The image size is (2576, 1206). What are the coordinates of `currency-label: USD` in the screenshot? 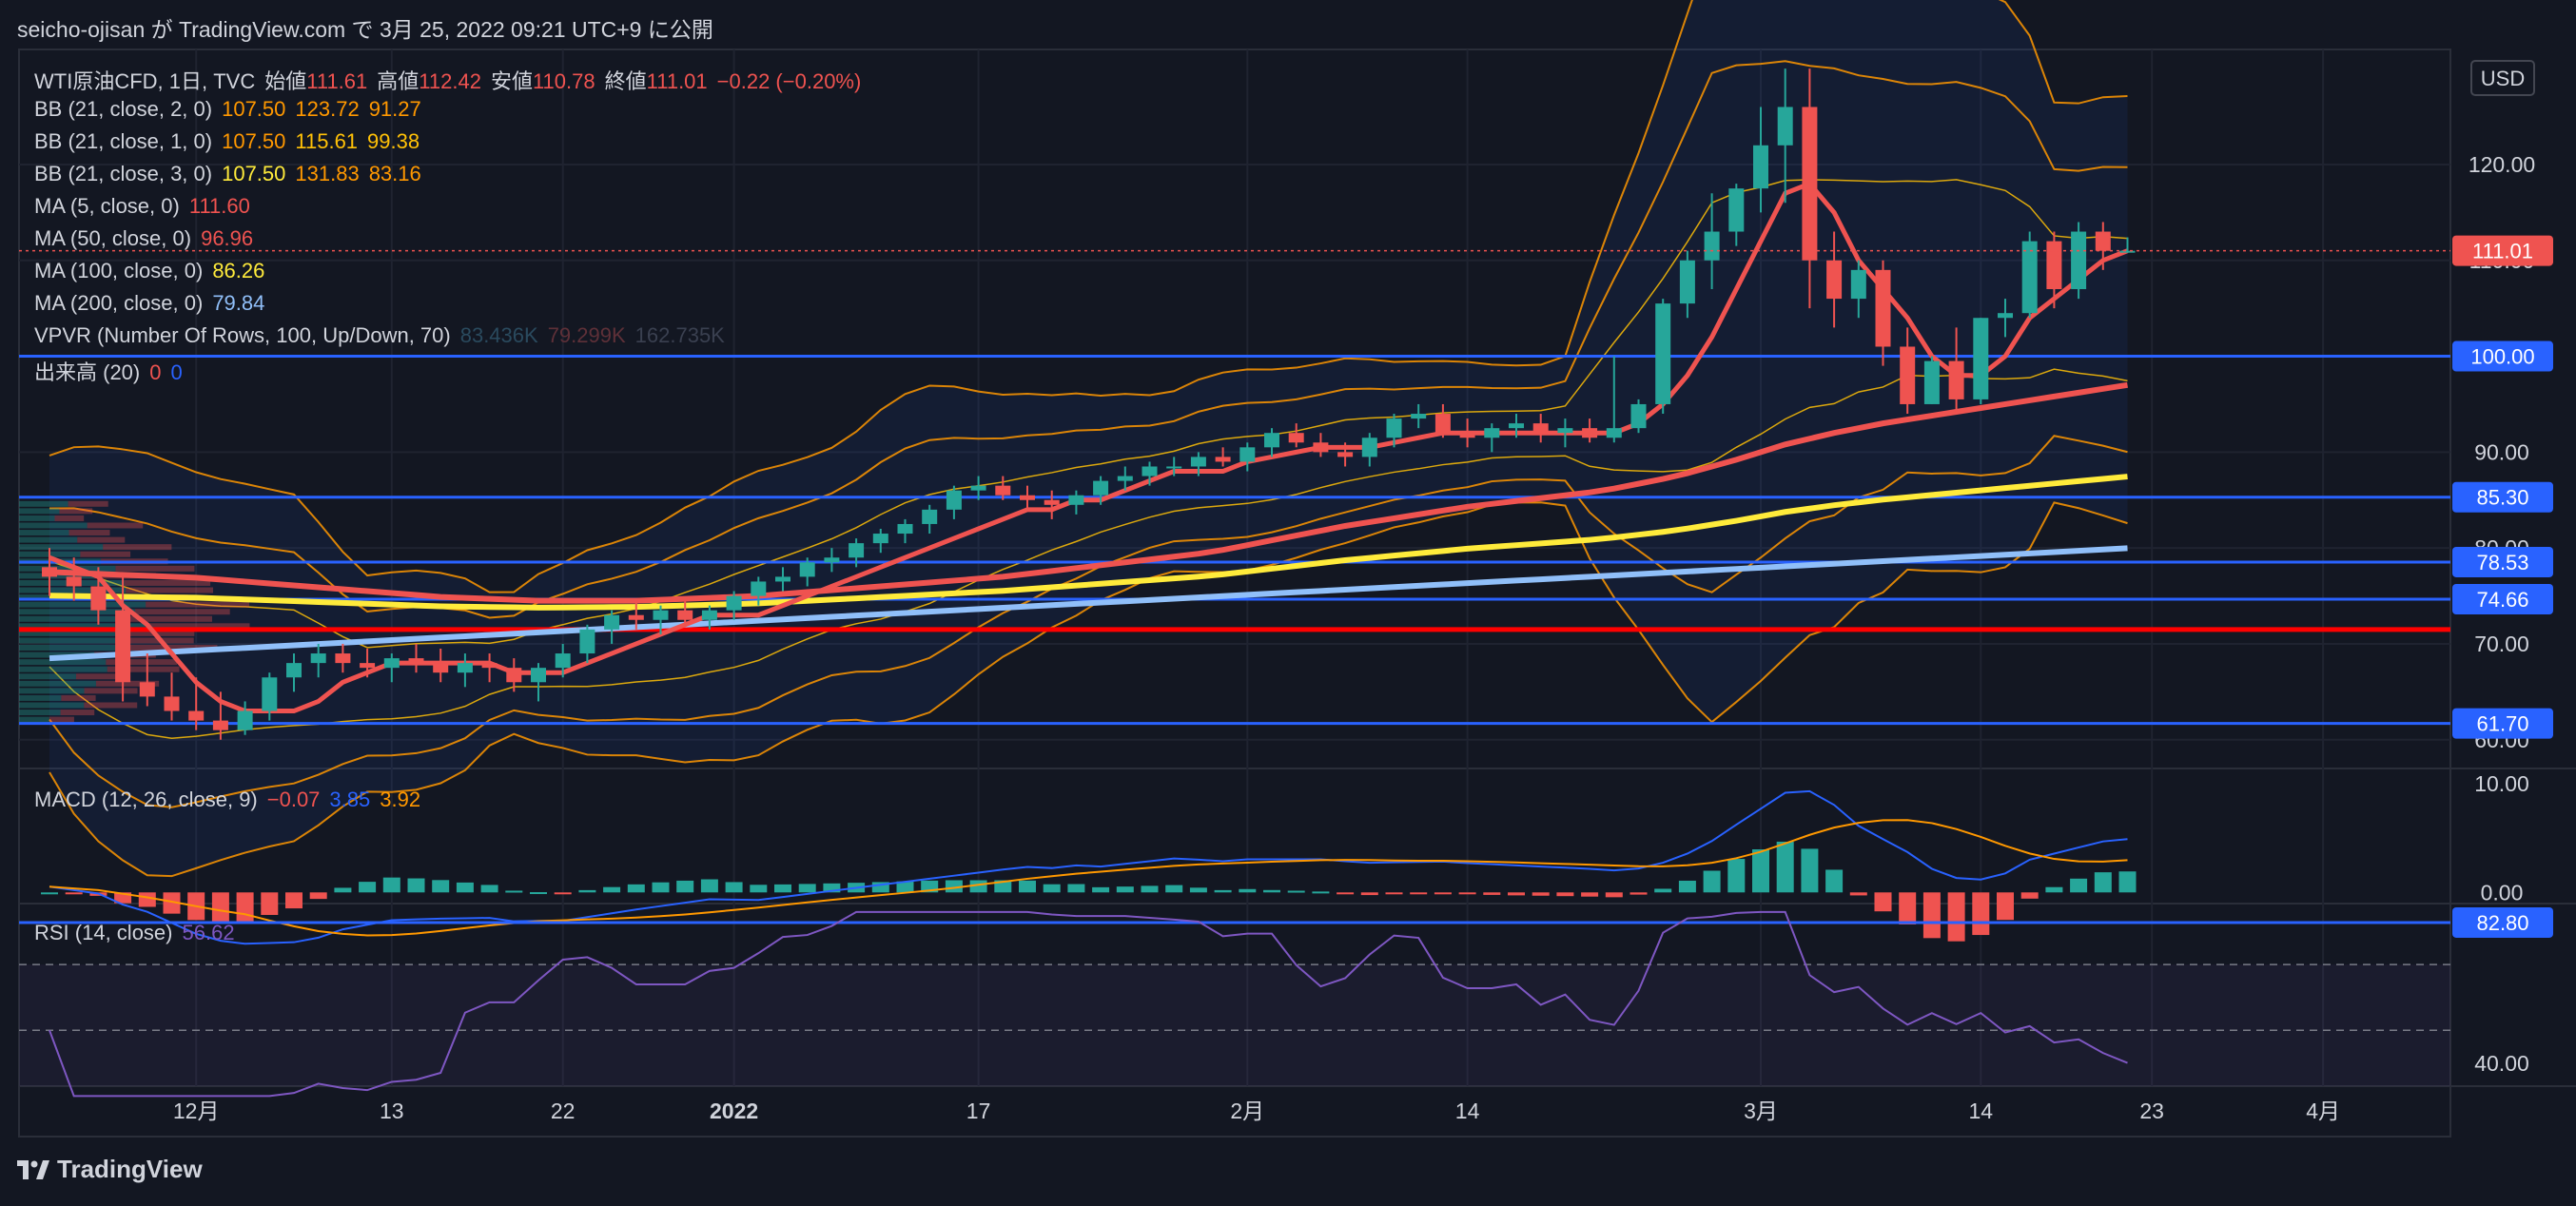 It's located at (2503, 78).